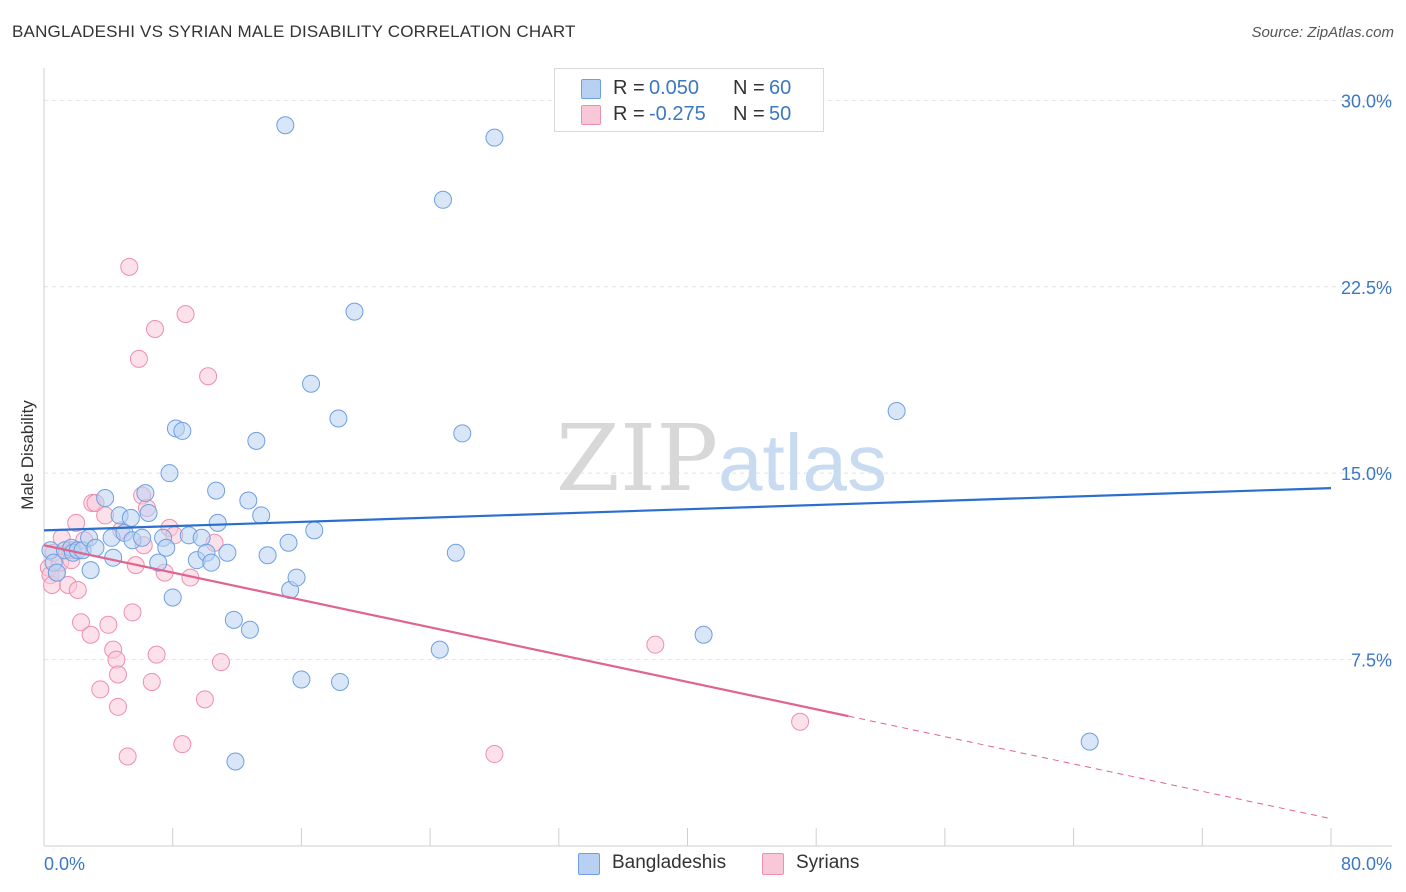  I want to click on legend-n-value: 50, so click(780, 114).